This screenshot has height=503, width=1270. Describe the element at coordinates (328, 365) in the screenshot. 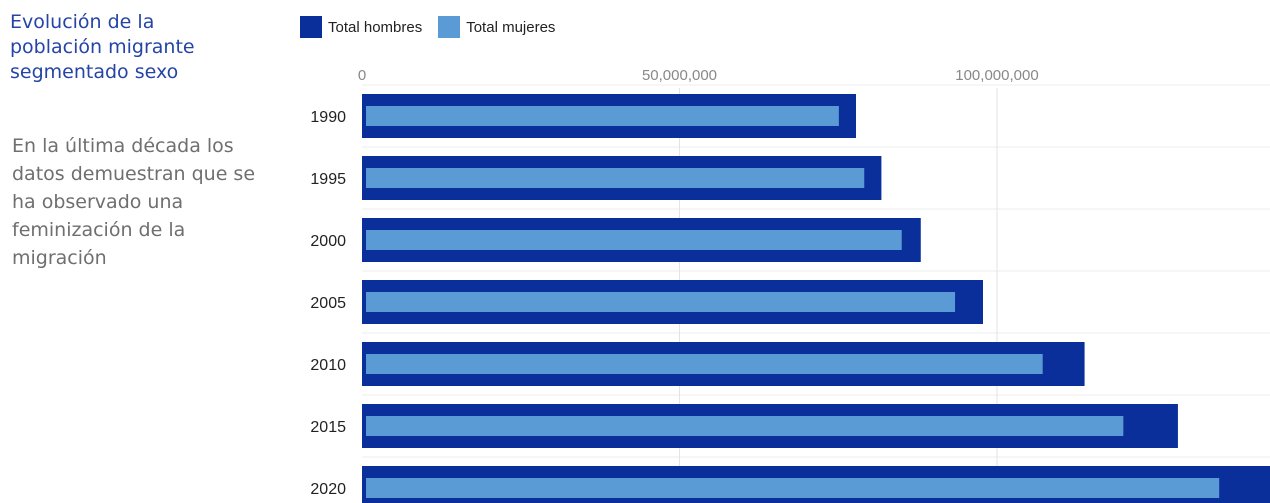

I see `category-label: 2010` at that location.